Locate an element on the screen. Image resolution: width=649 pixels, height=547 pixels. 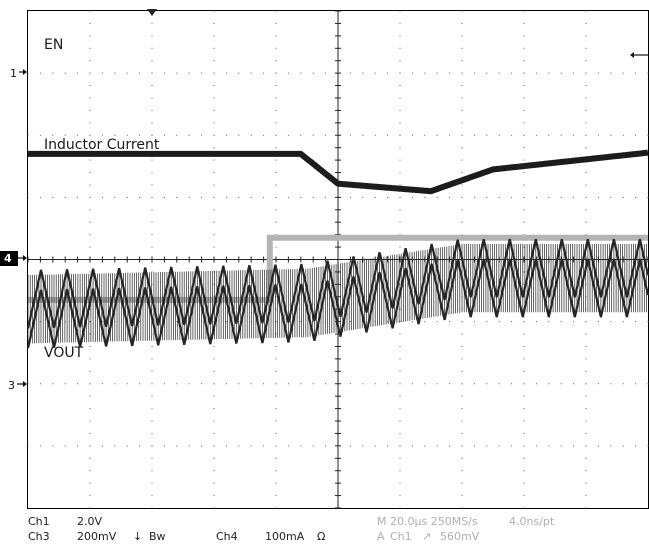
vout-trace is located at coordinates (337, 172).